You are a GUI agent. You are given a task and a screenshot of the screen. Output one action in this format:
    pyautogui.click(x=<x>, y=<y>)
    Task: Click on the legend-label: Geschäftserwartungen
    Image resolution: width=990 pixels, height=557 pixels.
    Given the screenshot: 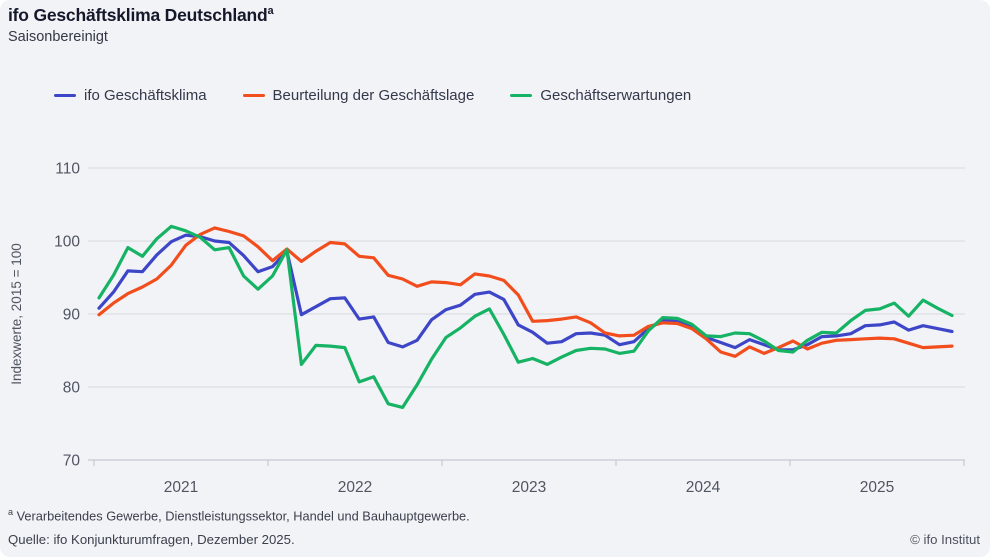 What is the action you would take?
    pyautogui.click(x=616, y=95)
    